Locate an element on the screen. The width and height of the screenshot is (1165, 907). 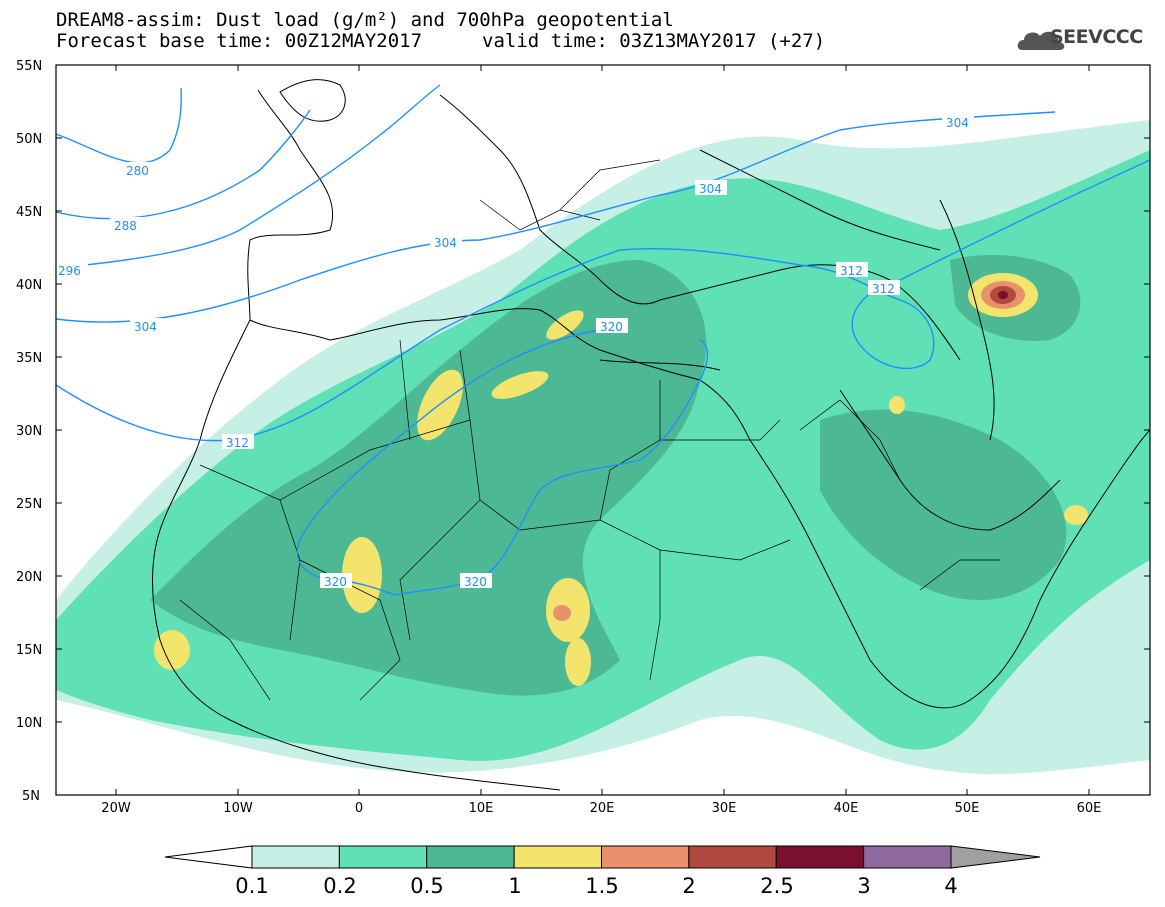
lon-label: 20W is located at coordinates (116, 808).